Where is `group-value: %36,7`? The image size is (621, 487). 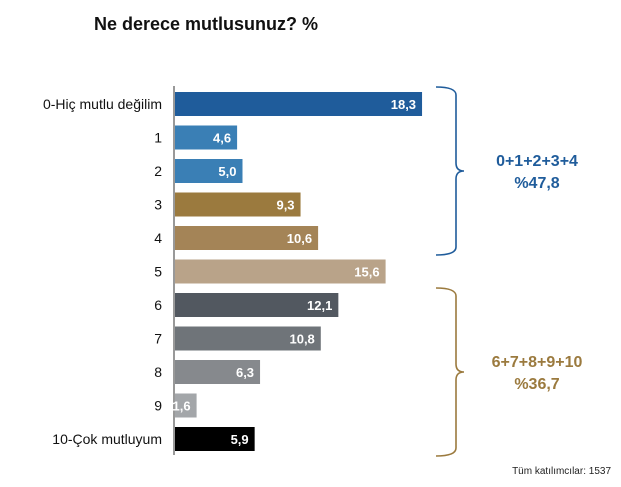
group-value: %36,7 is located at coordinates (536, 384).